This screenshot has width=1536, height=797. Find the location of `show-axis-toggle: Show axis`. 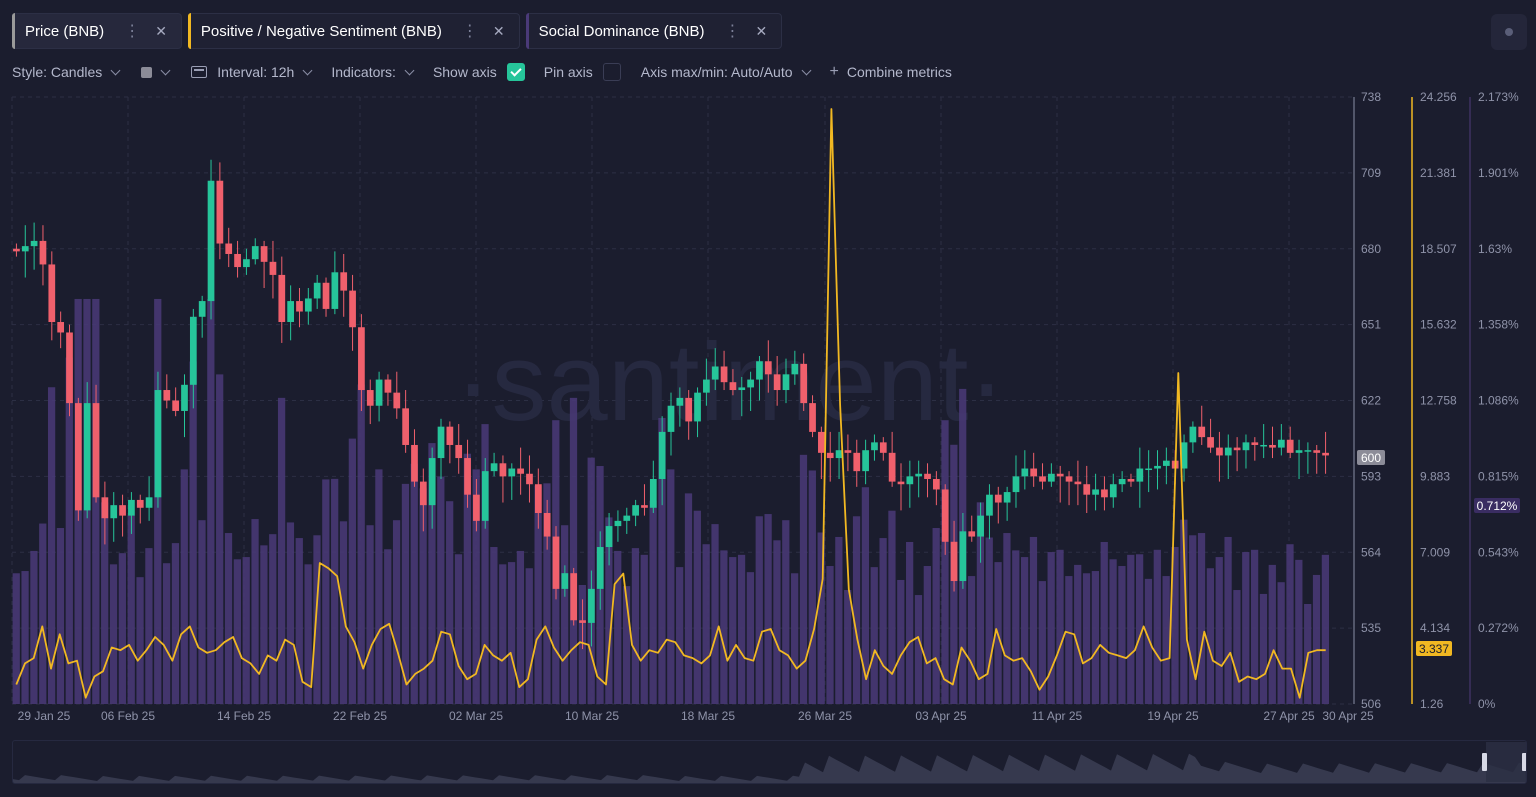

show-axis-toggle: Show axis is located at coordinates (479, 72).